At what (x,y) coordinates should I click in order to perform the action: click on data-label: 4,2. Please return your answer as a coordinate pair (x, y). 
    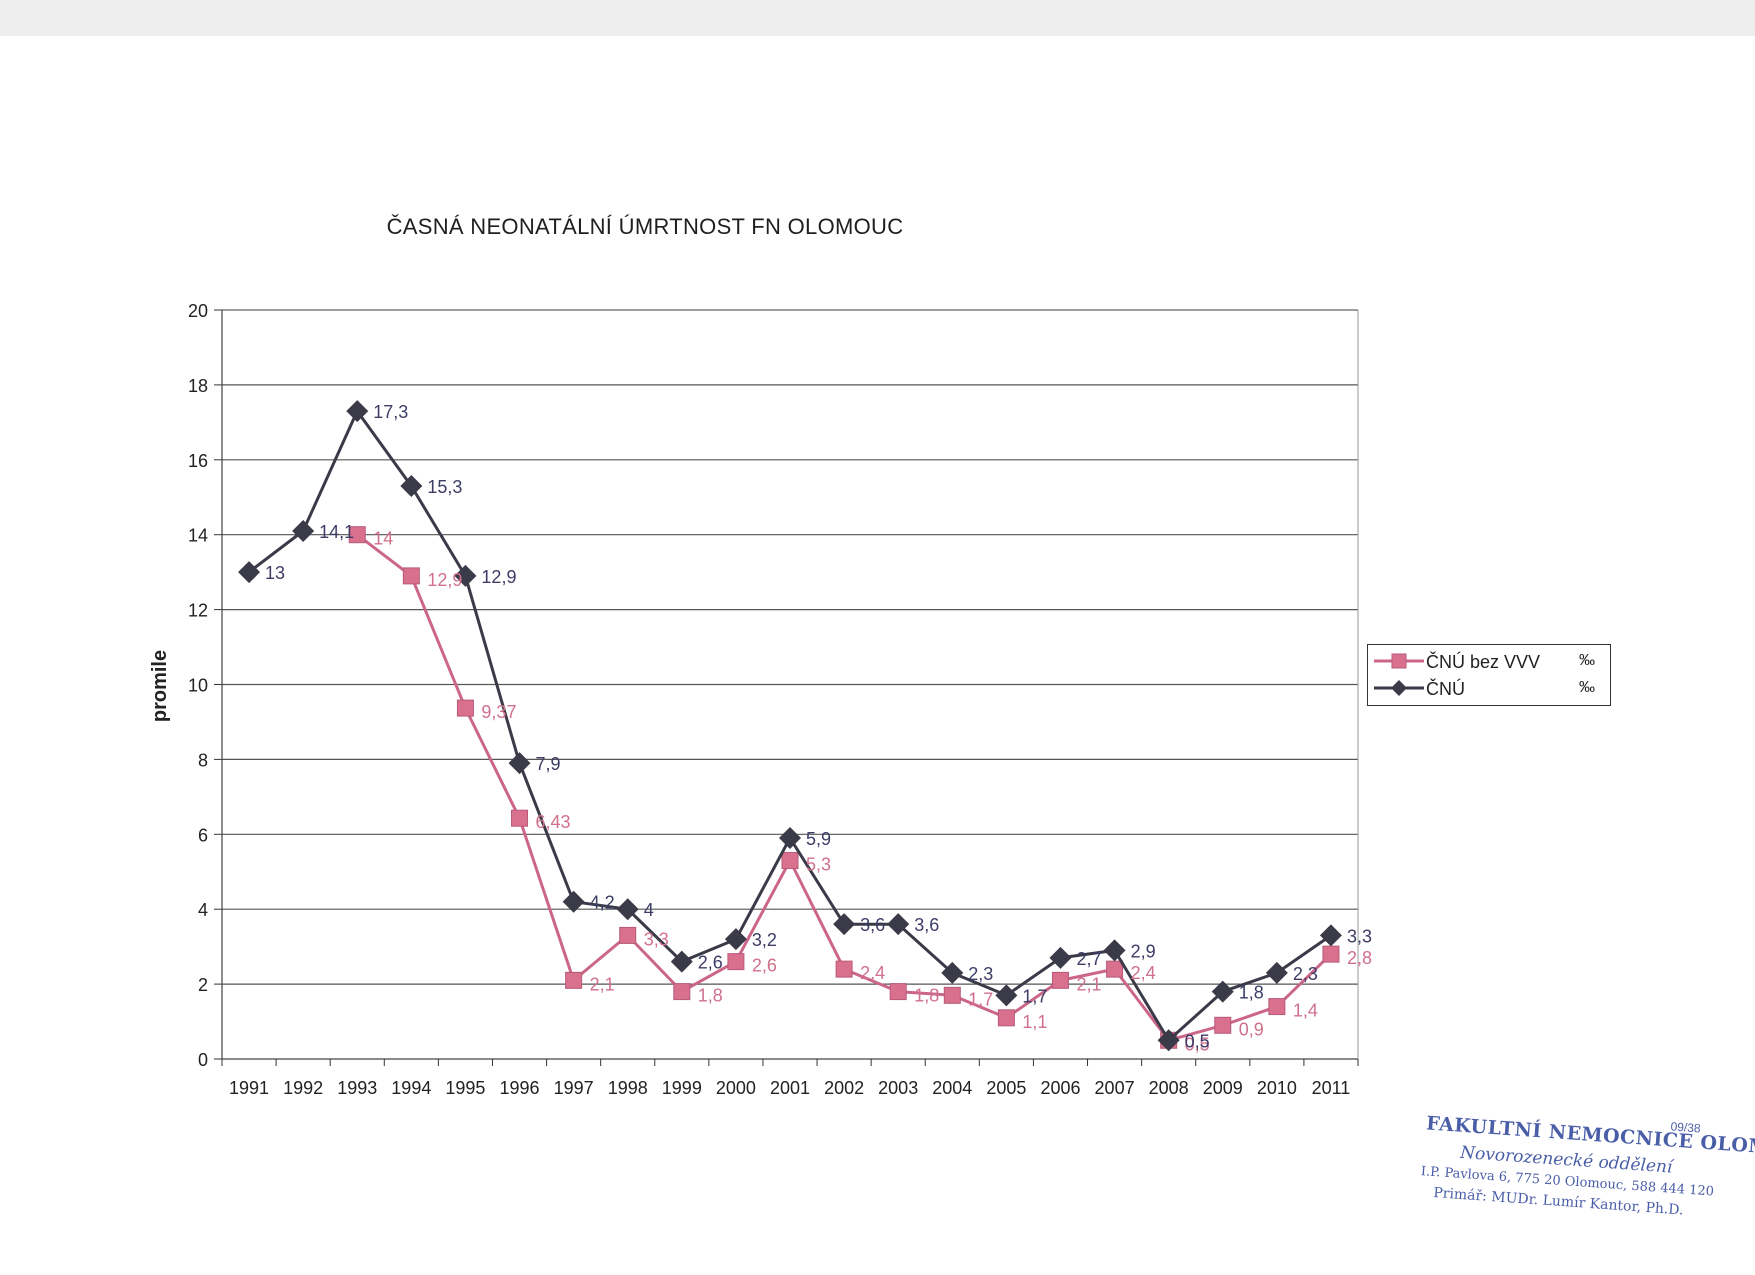
    Looking at the image, I should click on (602, 903).